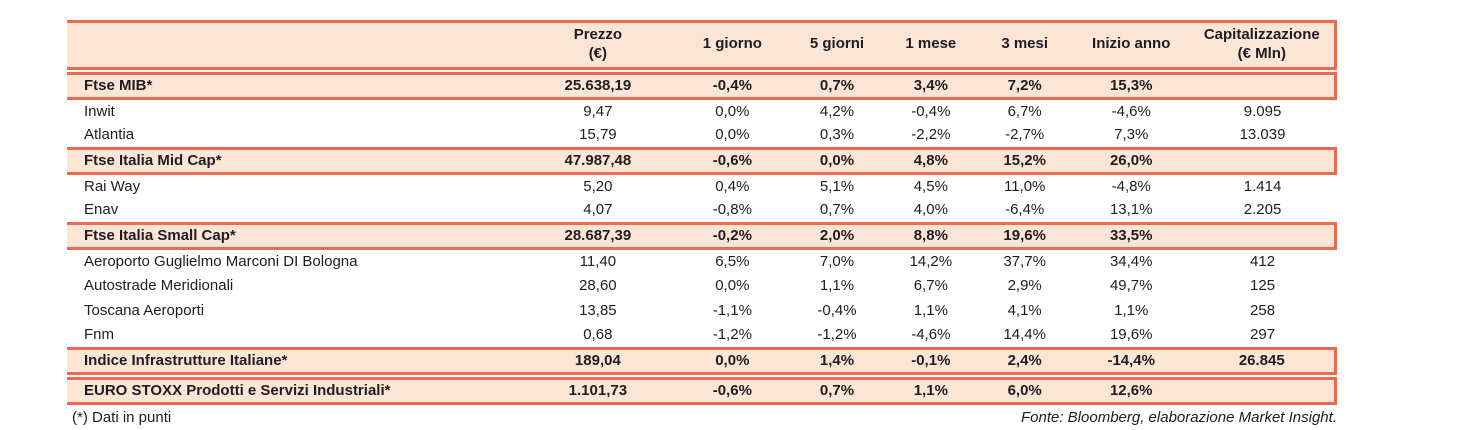 Image resolution: width=1473 pixels, height=430 pixels. I want to click on cell-value: 28.687,39, so click(597, 235).